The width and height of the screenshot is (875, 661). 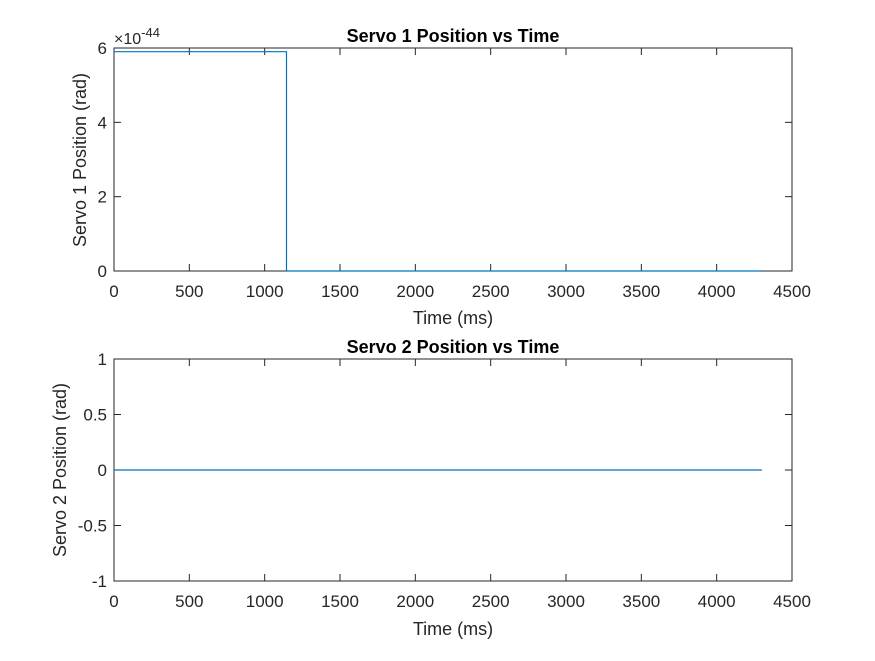 What do you see at coordinates (453, 36) in the screenshot?
I see `plot-1-title: Servo 1 Position vs Time` at bounding box center [453, 36].